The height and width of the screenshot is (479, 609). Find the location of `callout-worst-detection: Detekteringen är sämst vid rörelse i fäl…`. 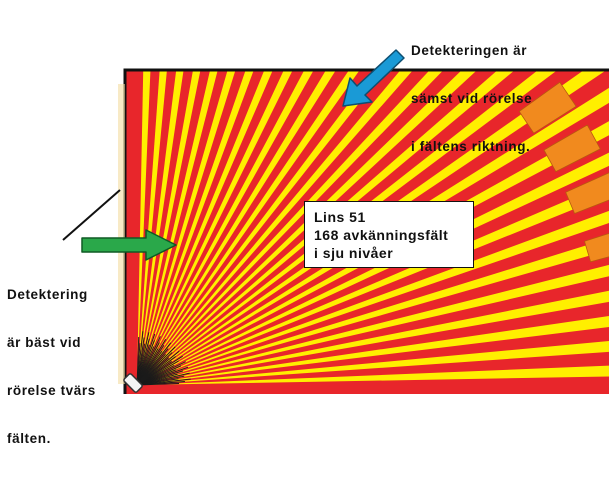

callout-worst-detection: Detekteringen är sämst vid rörelse i fäl… is located at coordinates (471, 99).